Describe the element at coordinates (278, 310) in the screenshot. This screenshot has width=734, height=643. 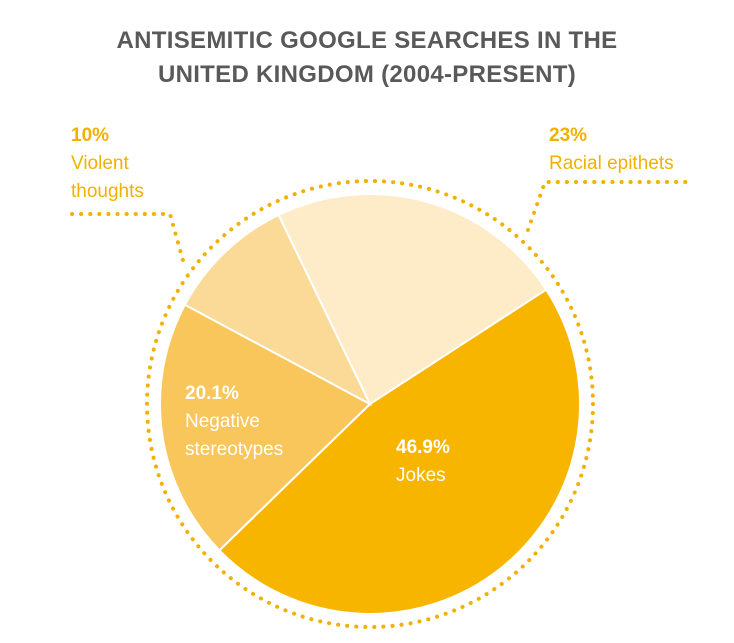
I see `pie-slice-violent-thoughts` at that location.